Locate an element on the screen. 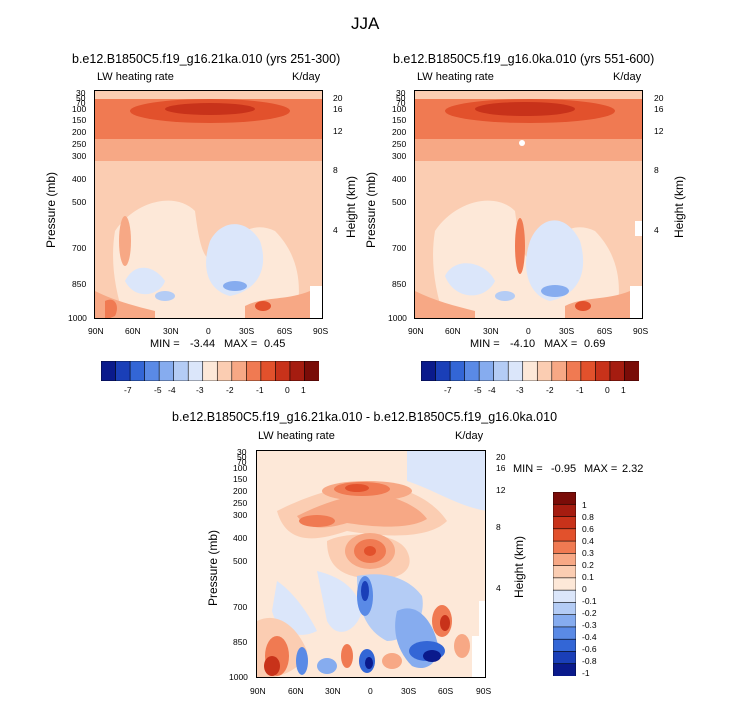 The image size is (733, 701). colorbar-label: -4 is located at coordinates (172, 390).